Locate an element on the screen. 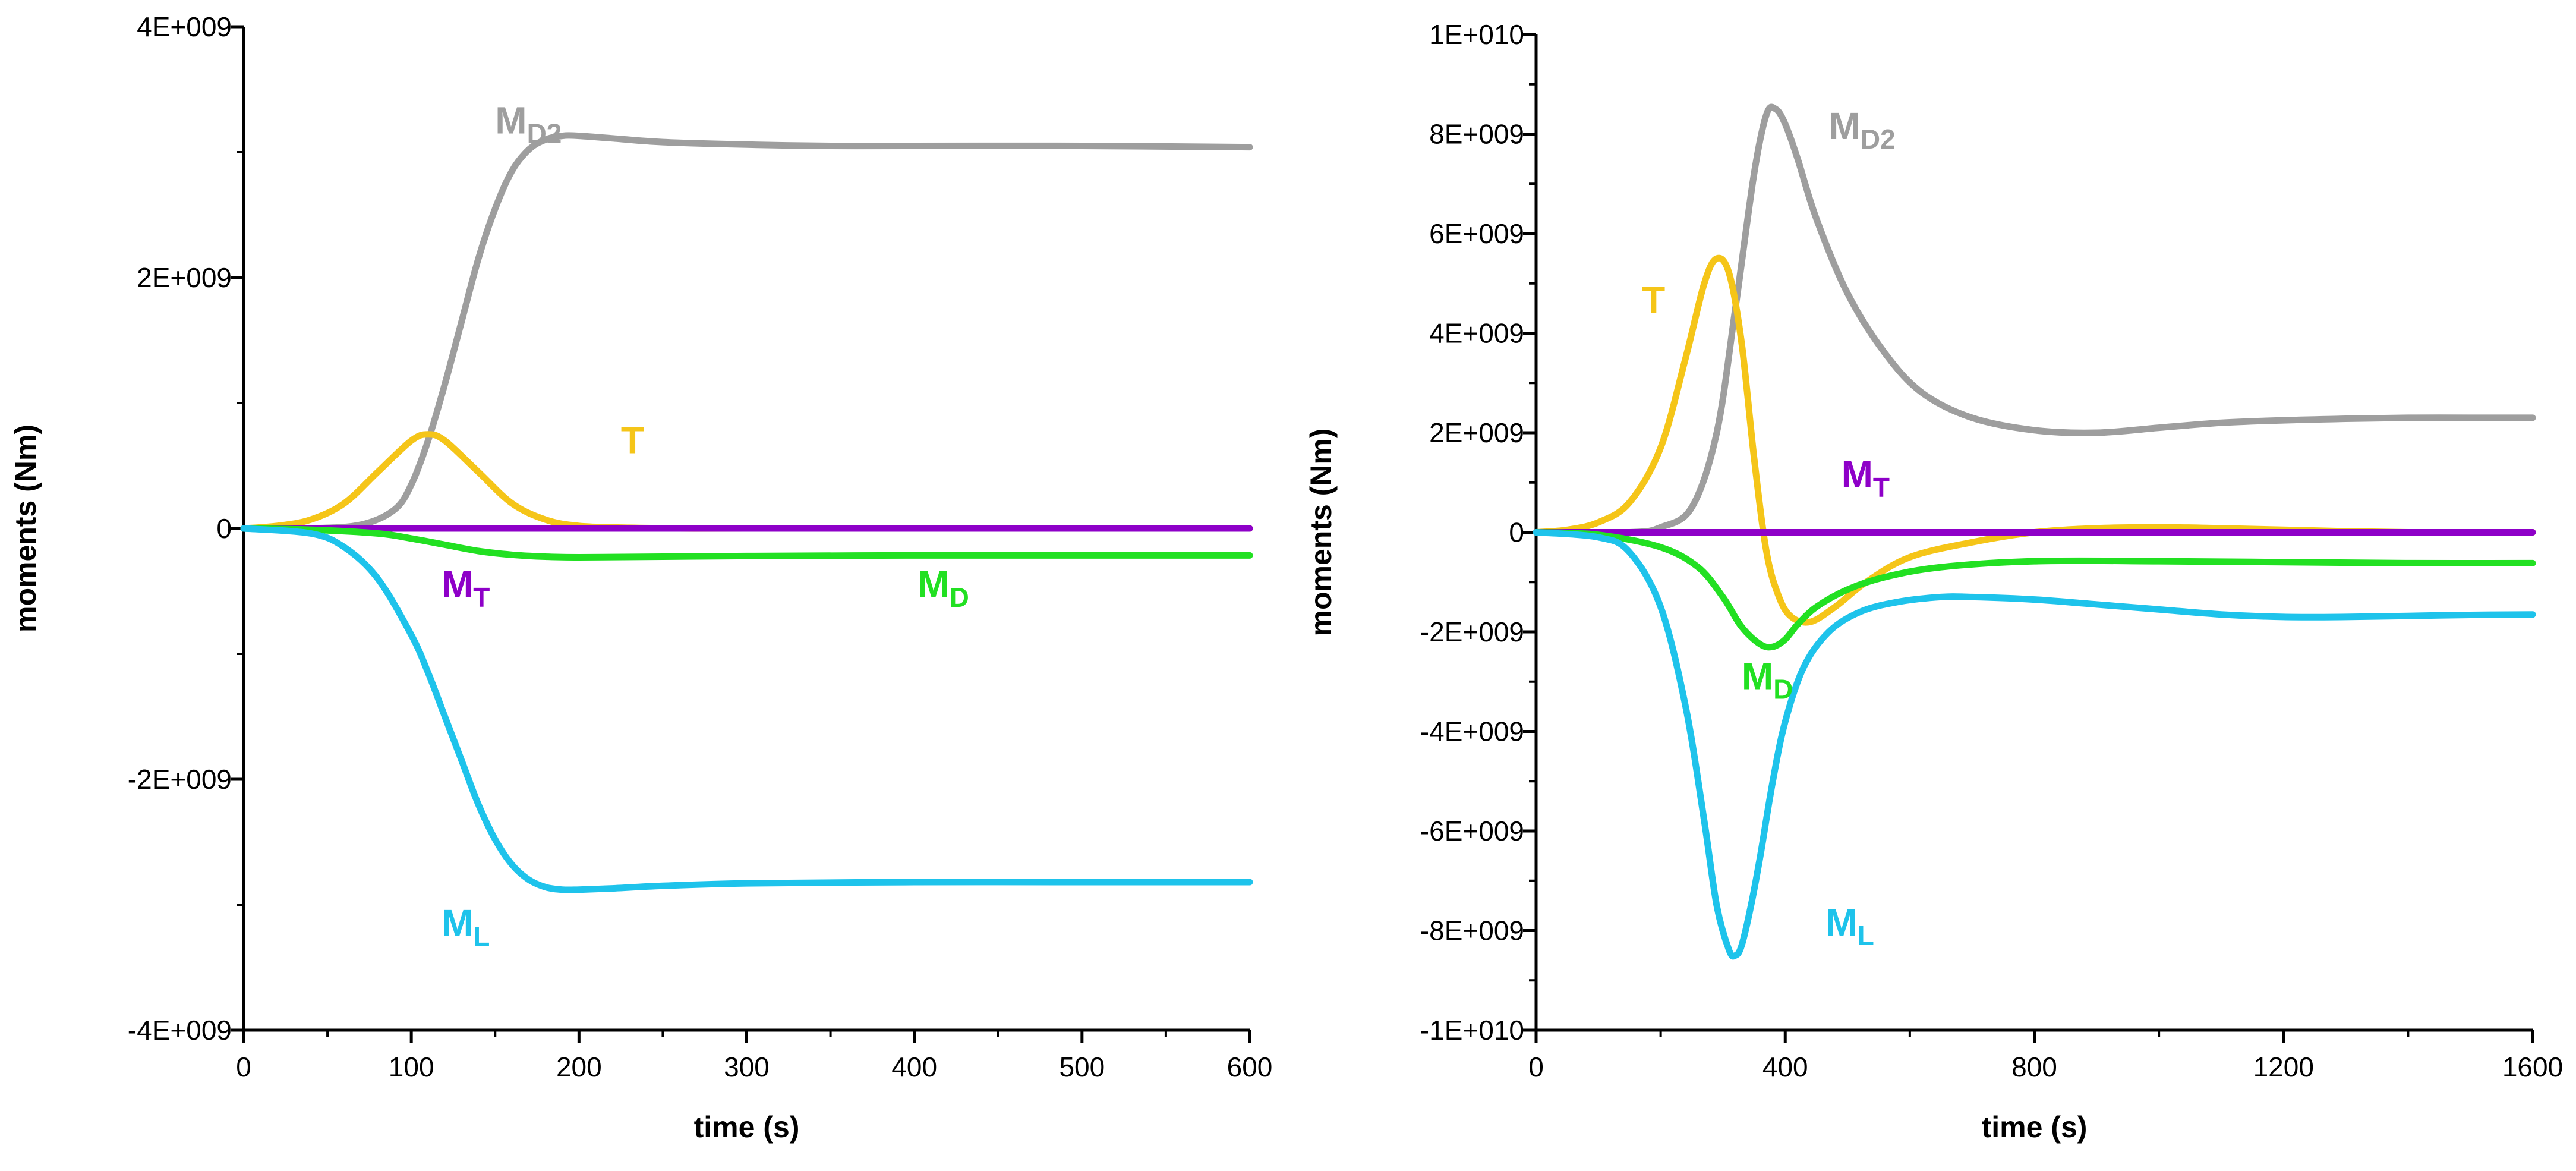 This screenshot has width=2576, height=1171. y-tick-label: -6E+009 is located at coordinates (1472, 831).